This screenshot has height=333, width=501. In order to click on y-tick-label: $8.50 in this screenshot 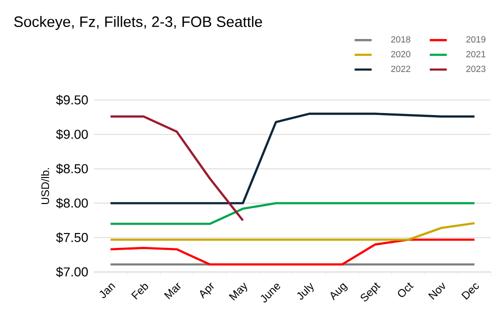, I will do `click(72, 169)`.